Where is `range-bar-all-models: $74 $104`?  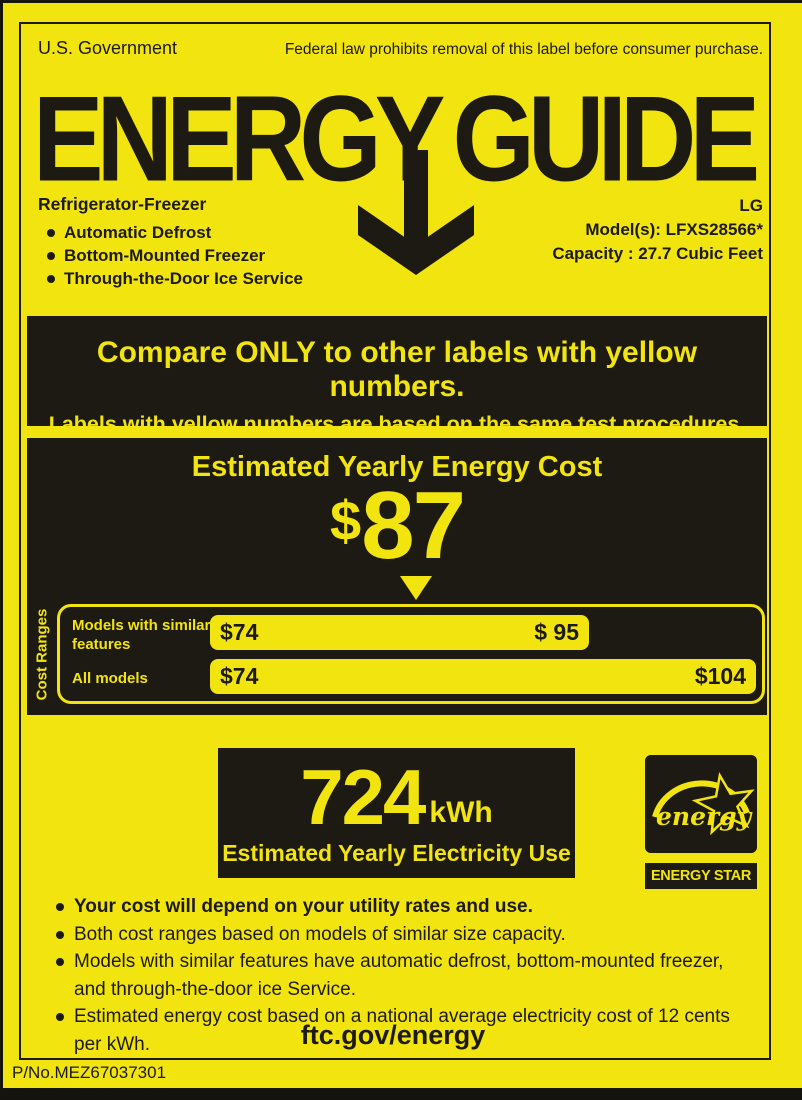 range-bar-all-models: $74 $104 is located at coordinates (483, 676).